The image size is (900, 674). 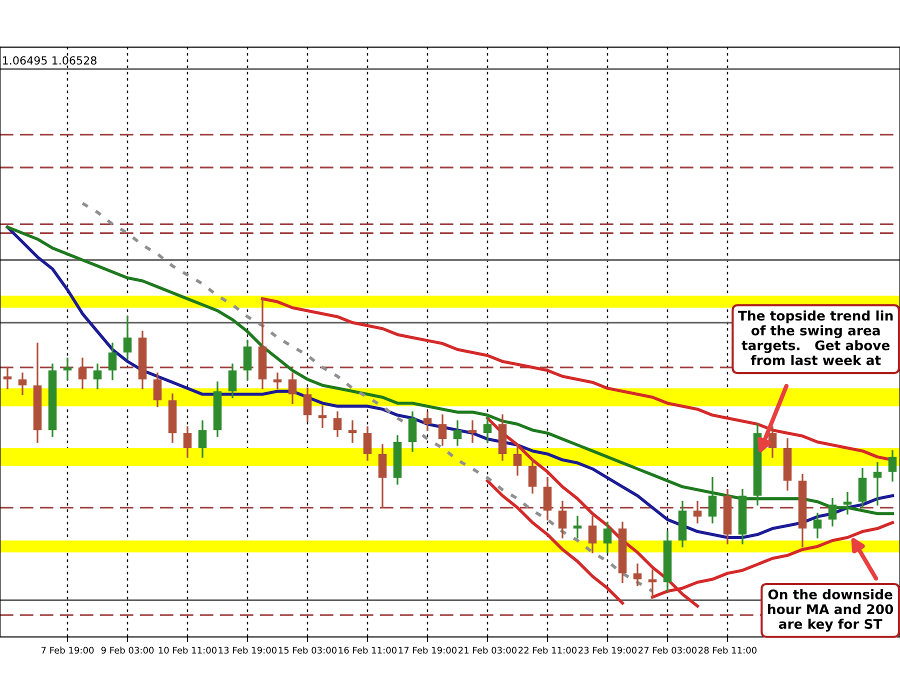 I want to click on text: 1.06495 1.06528, so click(x=49, y=60).